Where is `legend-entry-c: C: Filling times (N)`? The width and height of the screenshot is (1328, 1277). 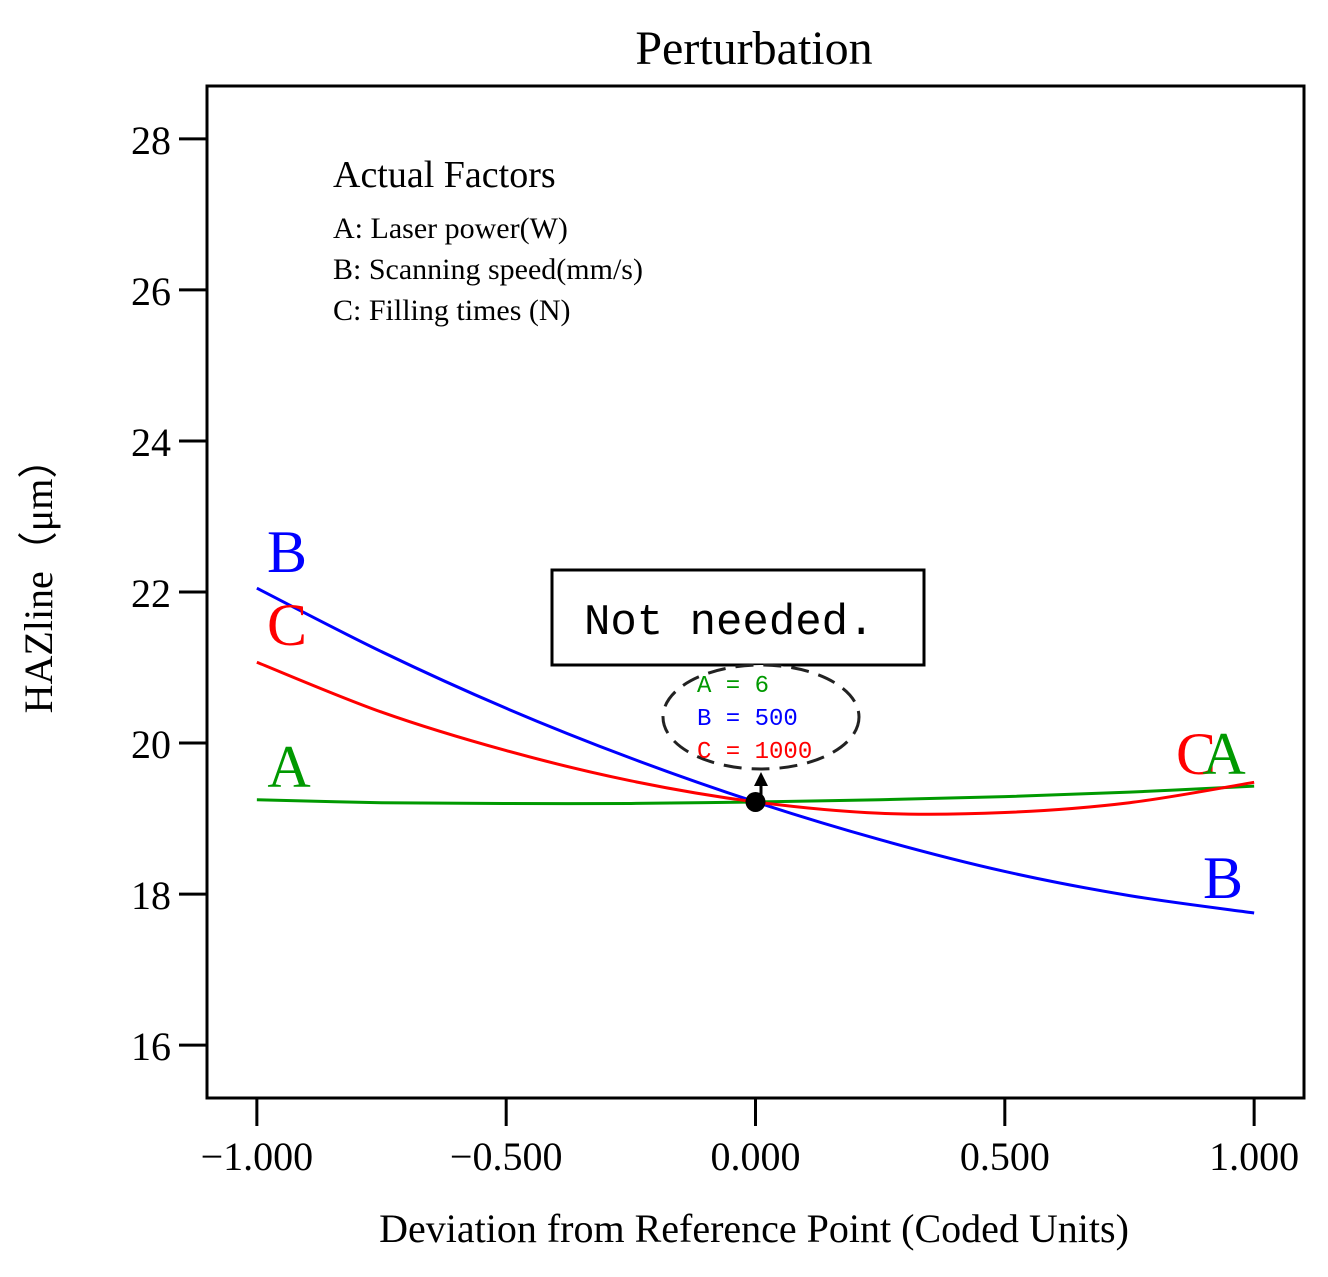 legend-entry-c: C: Filling times (N) is located at coordinates (452, 310).